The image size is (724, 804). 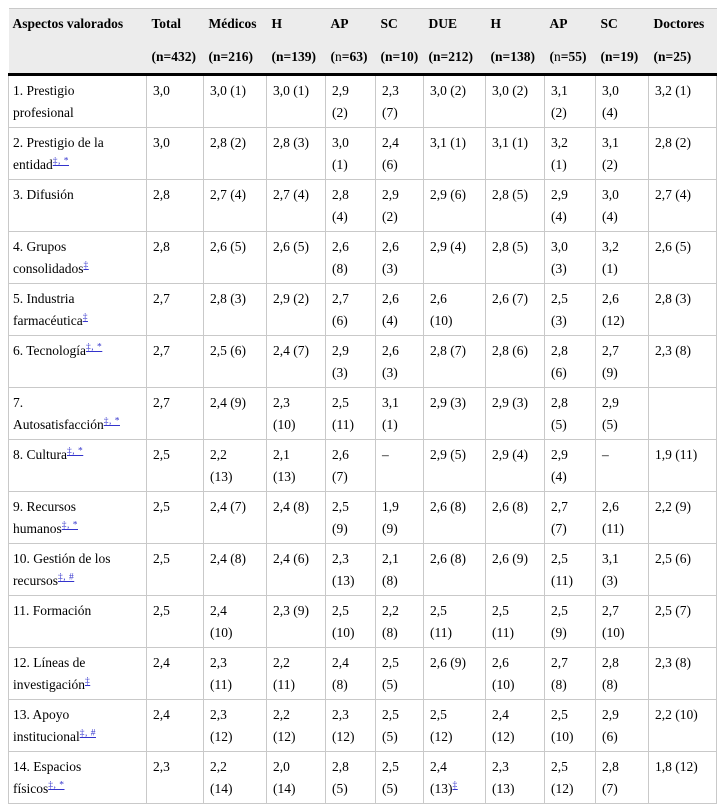 What do you see at coordinates (235, 205) in the screenshot?
I see `value-cell: 2,7 (4)` at bounding box center [235, 205].